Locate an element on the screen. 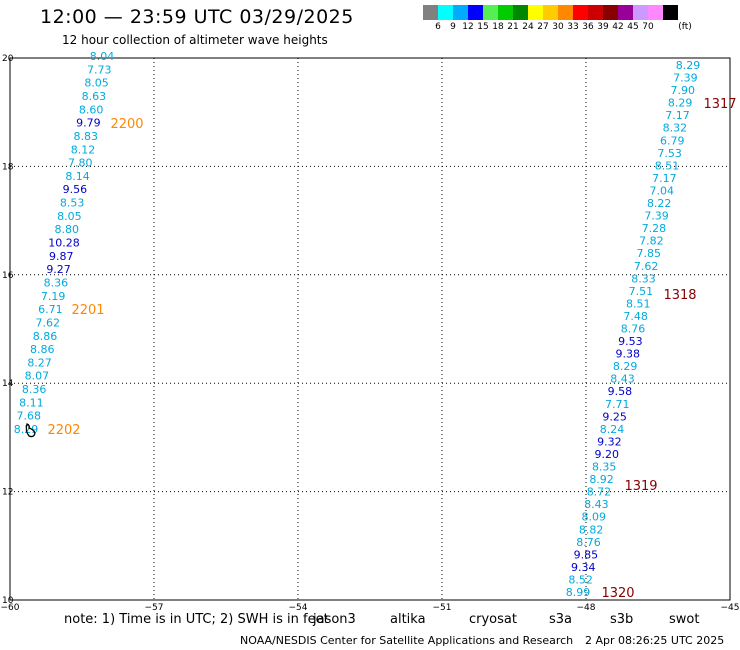  generated-timestamp: 2 Apr 08:26:25 UTC 2025 is located at coordinates (655, 640).